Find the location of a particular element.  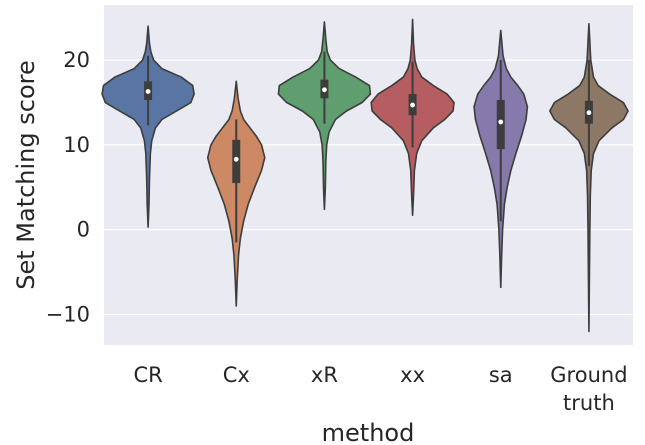

x-tick-label: CR is located at coordinates (147, 375).